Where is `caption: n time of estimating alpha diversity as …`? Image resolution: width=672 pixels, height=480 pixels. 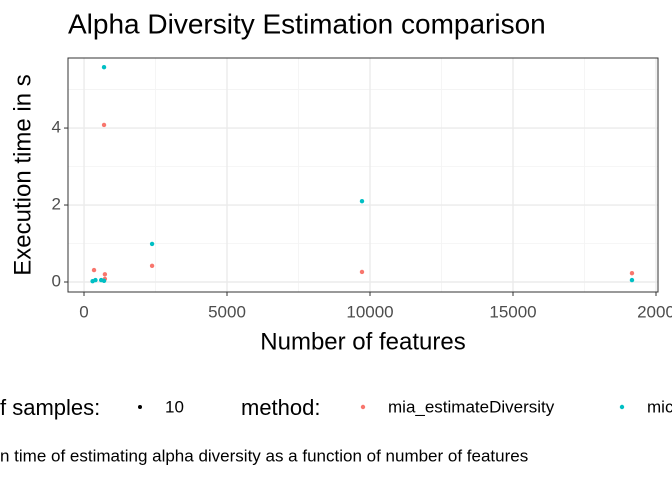
caption: n time of estimating alpha diversity as … is located at coordinates (264, 455).